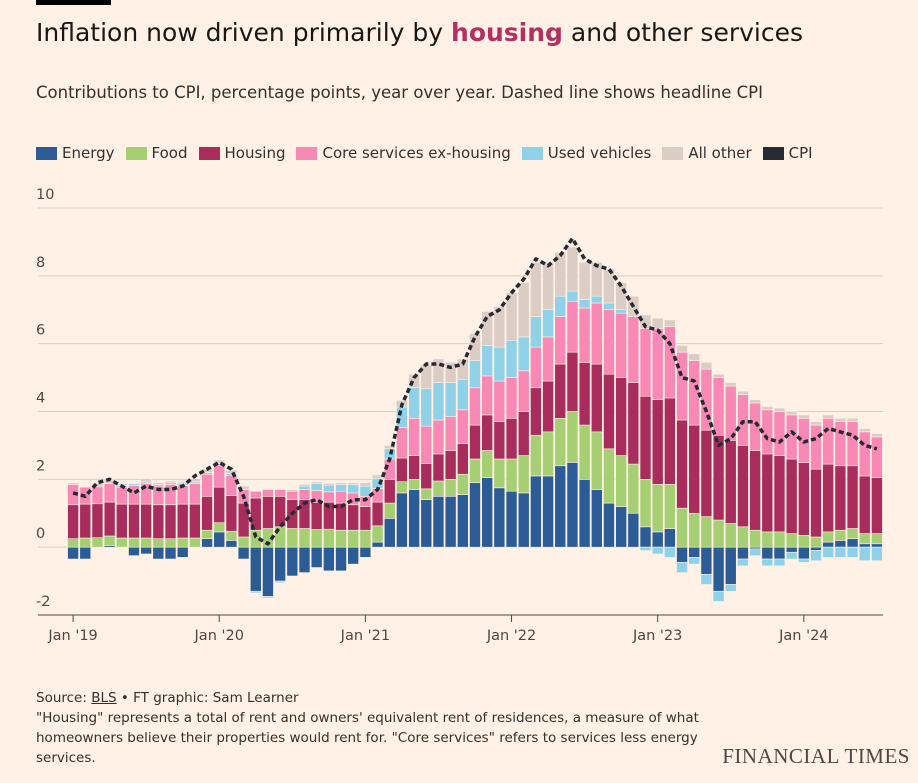 Image resolution: width=918 pixels, height=783 pixels. I want to click on legend-label: Energy, so click(88, 153).